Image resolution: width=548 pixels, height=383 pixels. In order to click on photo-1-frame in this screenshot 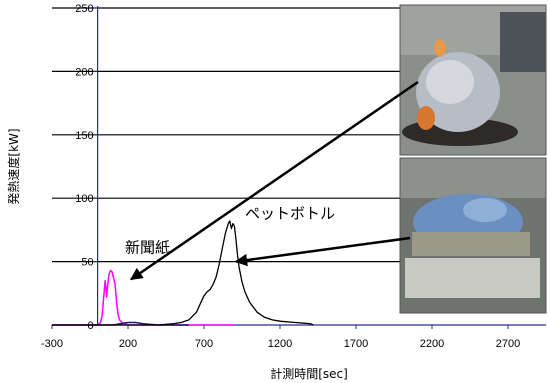, I will do `click(473, 80)`.